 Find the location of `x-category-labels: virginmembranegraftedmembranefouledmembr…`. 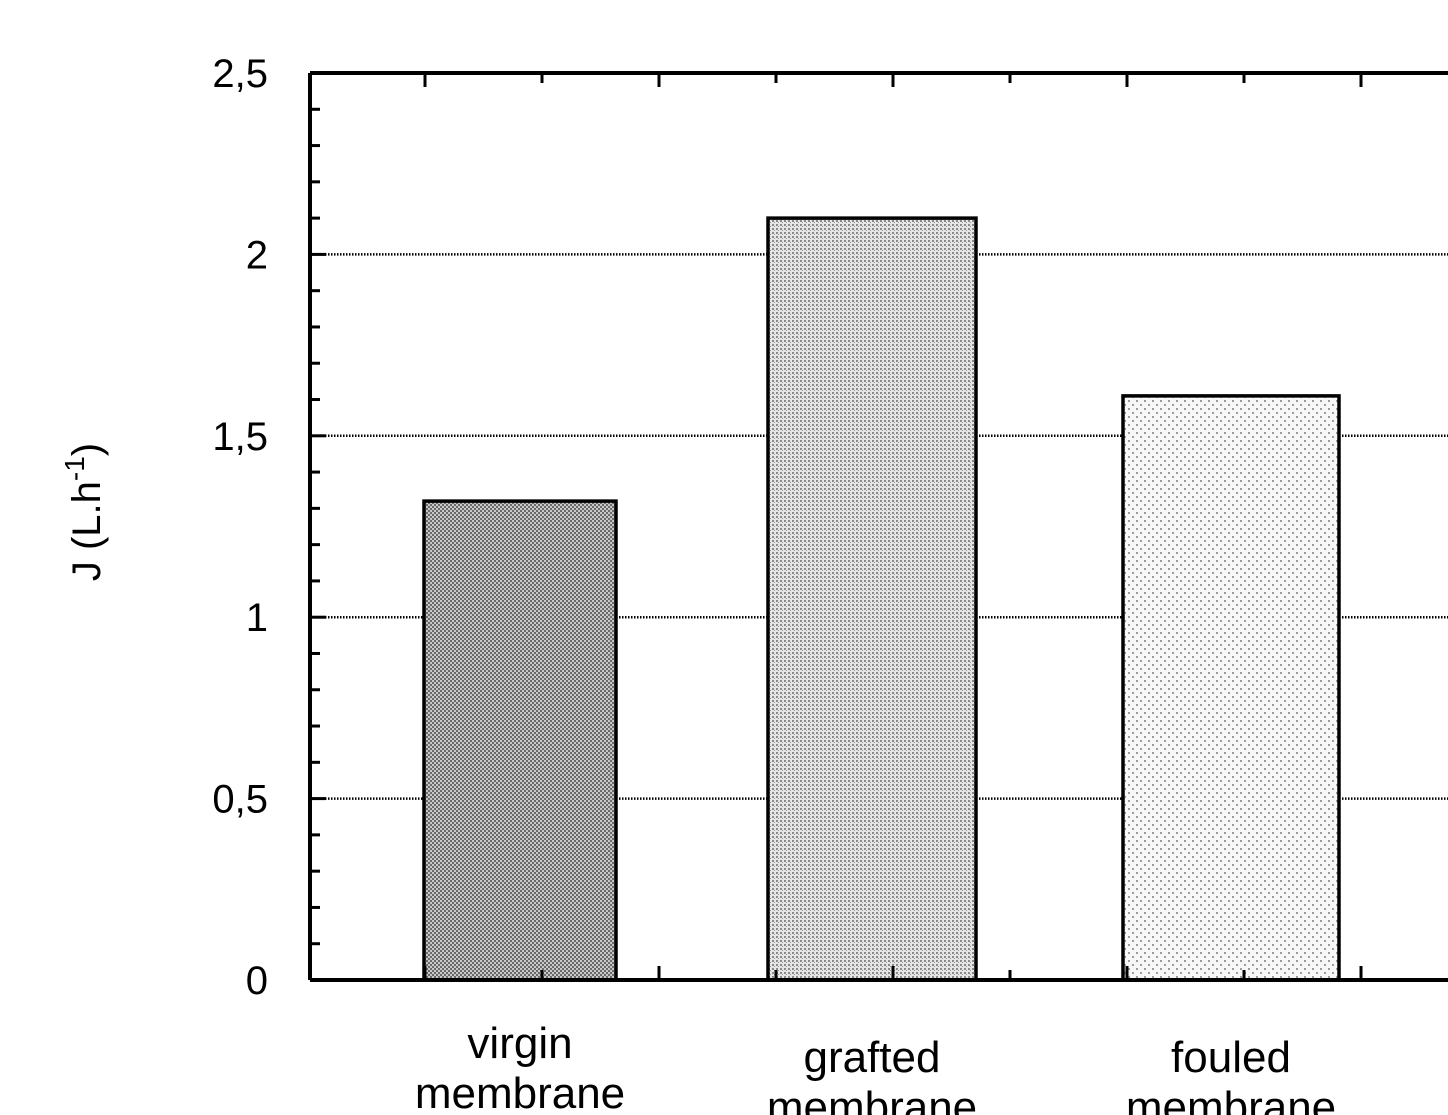

x-category-labels: virginmembranegraftedmembranefouledmembr… is located at coordinates (875, 1067).